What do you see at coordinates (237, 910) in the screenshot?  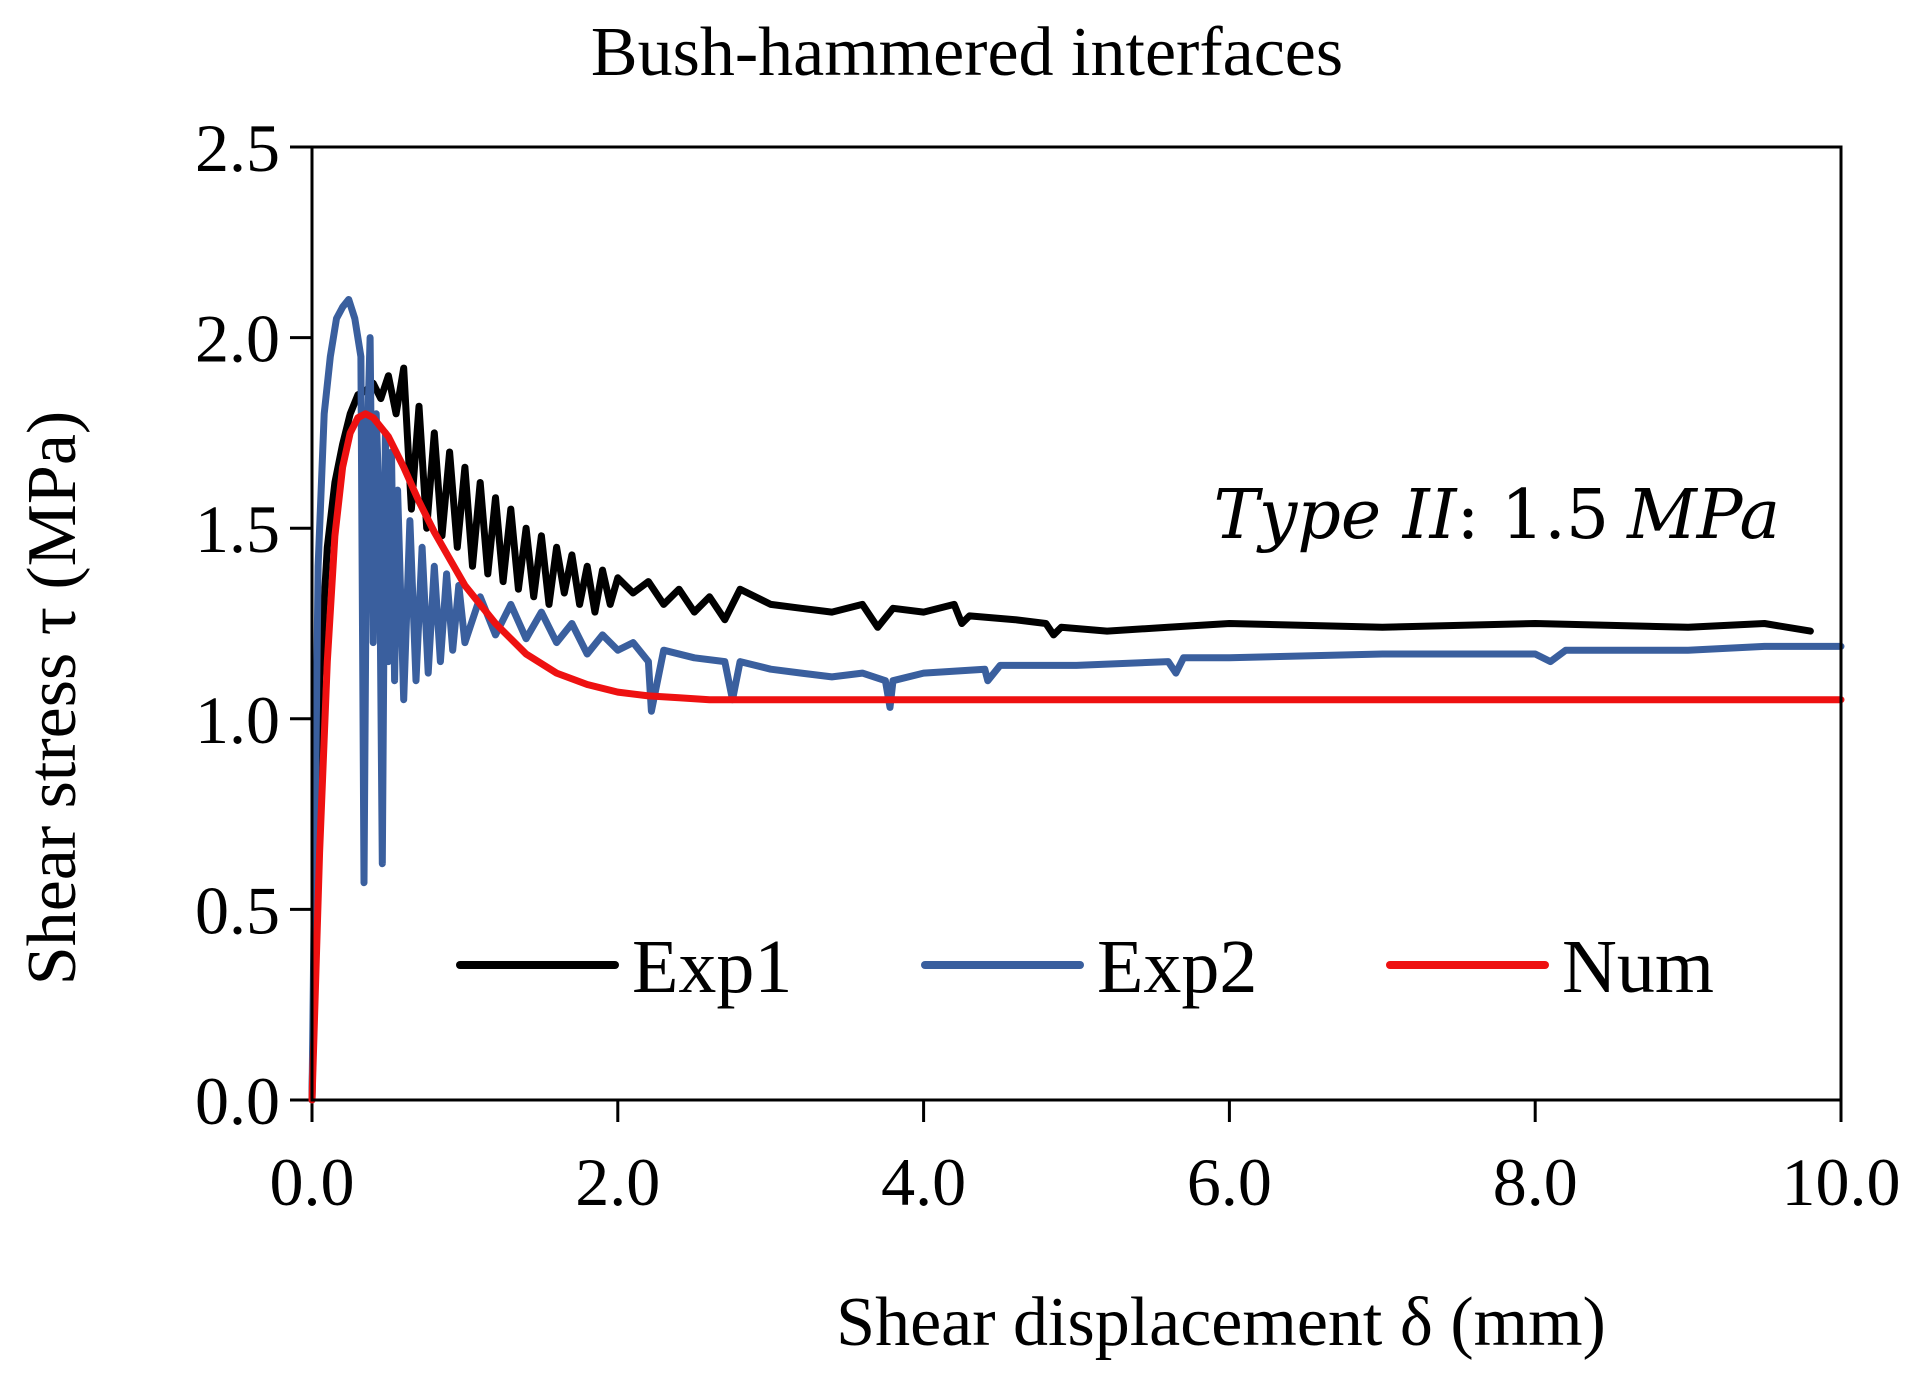 I see `y-tick-label: 0.5` at bounding box center [237, 910].